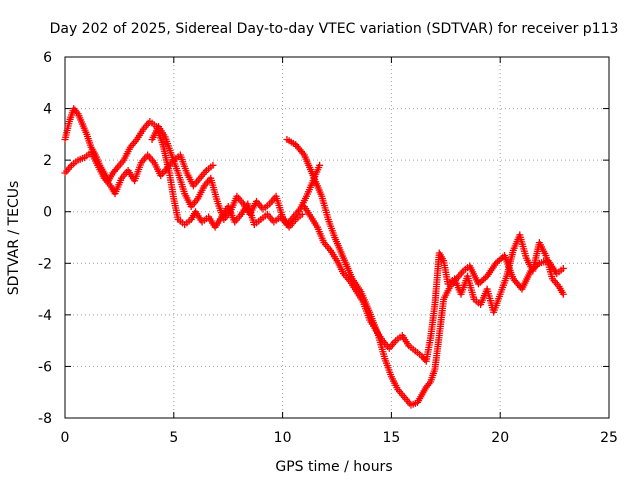 This screenshot has height=480, width=640. I want to click on y-tick-label: -2, so click(45, 264).